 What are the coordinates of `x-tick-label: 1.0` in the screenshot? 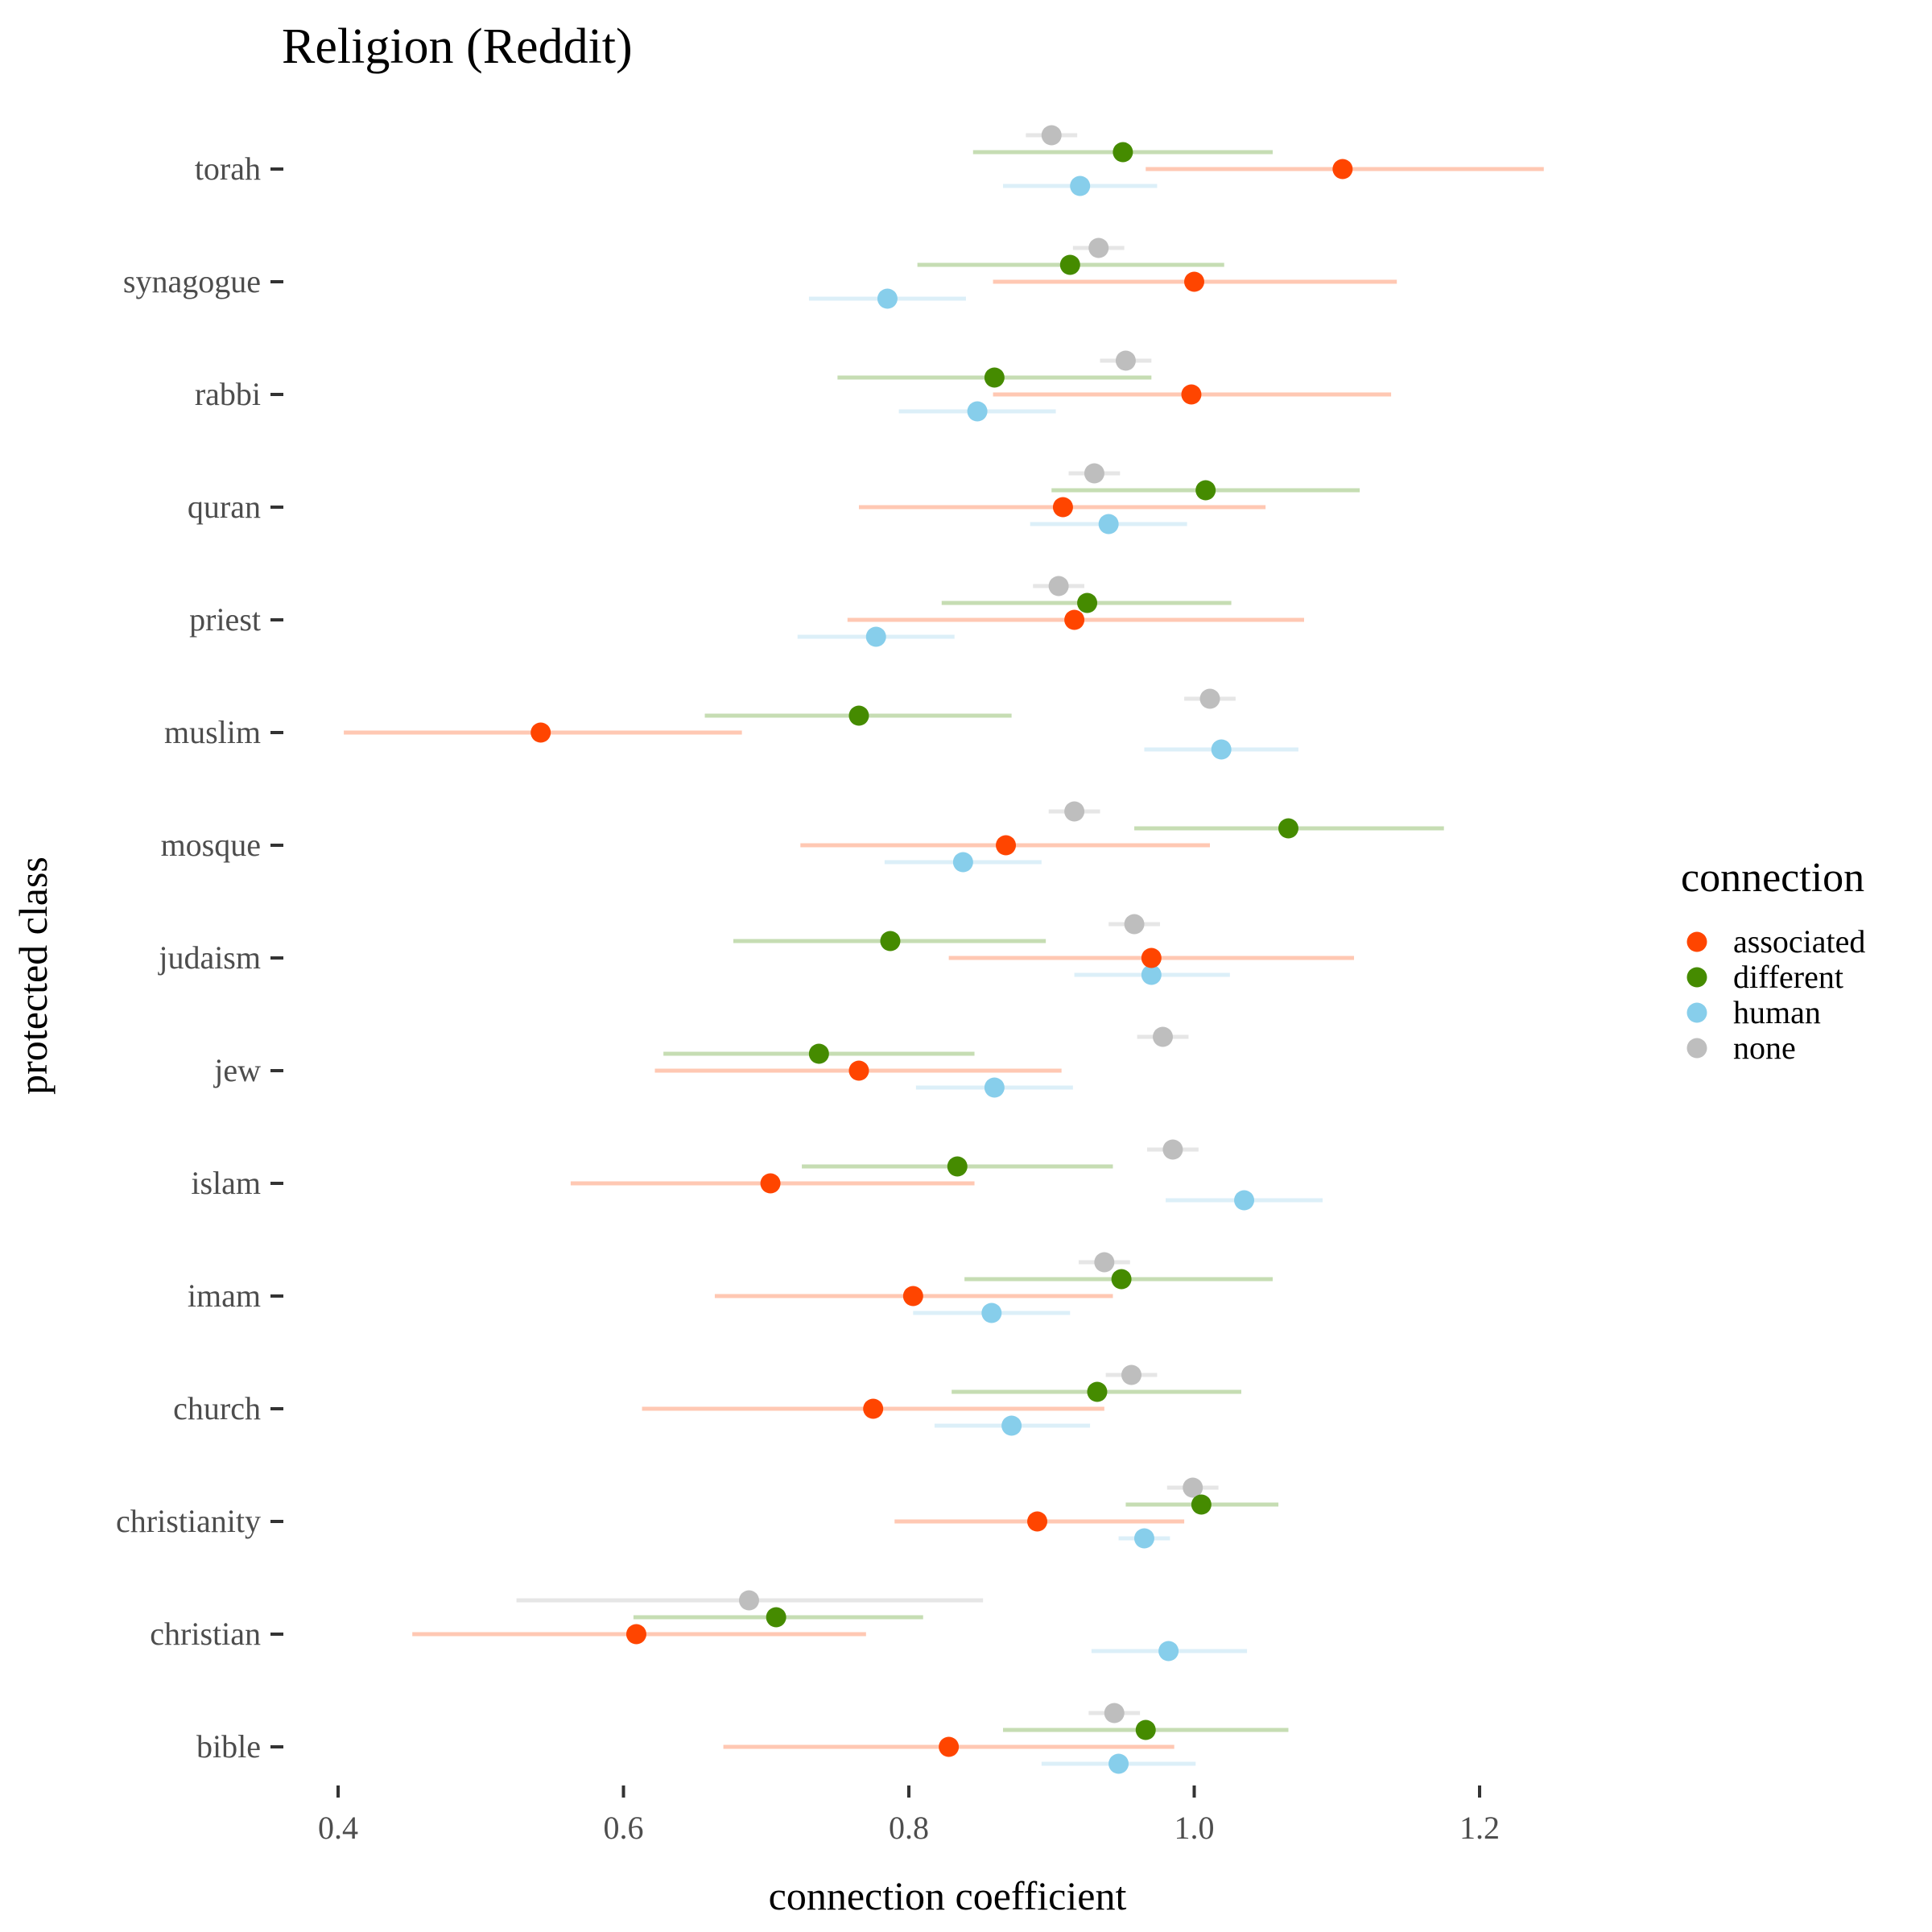 It's located at (1194, 1828).